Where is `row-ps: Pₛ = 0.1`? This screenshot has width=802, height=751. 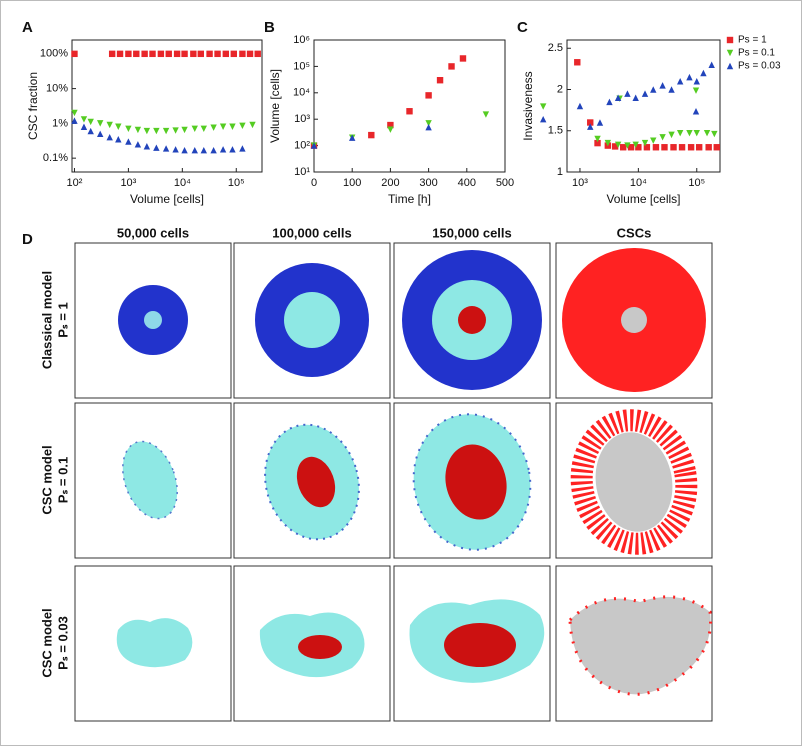 row-ps: Pₛ = 0.1 is located at coordinates (62, 480).